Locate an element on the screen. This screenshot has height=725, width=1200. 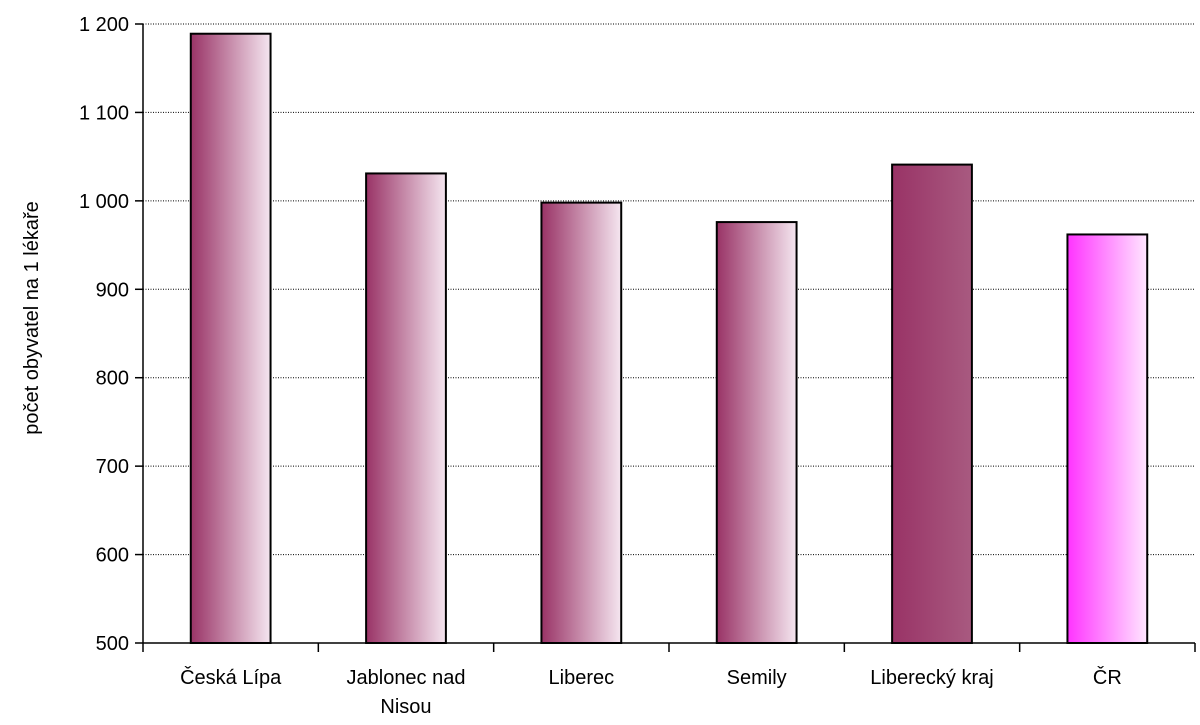
y-tick-label: 1 100 is located at coordinates (104, 113).